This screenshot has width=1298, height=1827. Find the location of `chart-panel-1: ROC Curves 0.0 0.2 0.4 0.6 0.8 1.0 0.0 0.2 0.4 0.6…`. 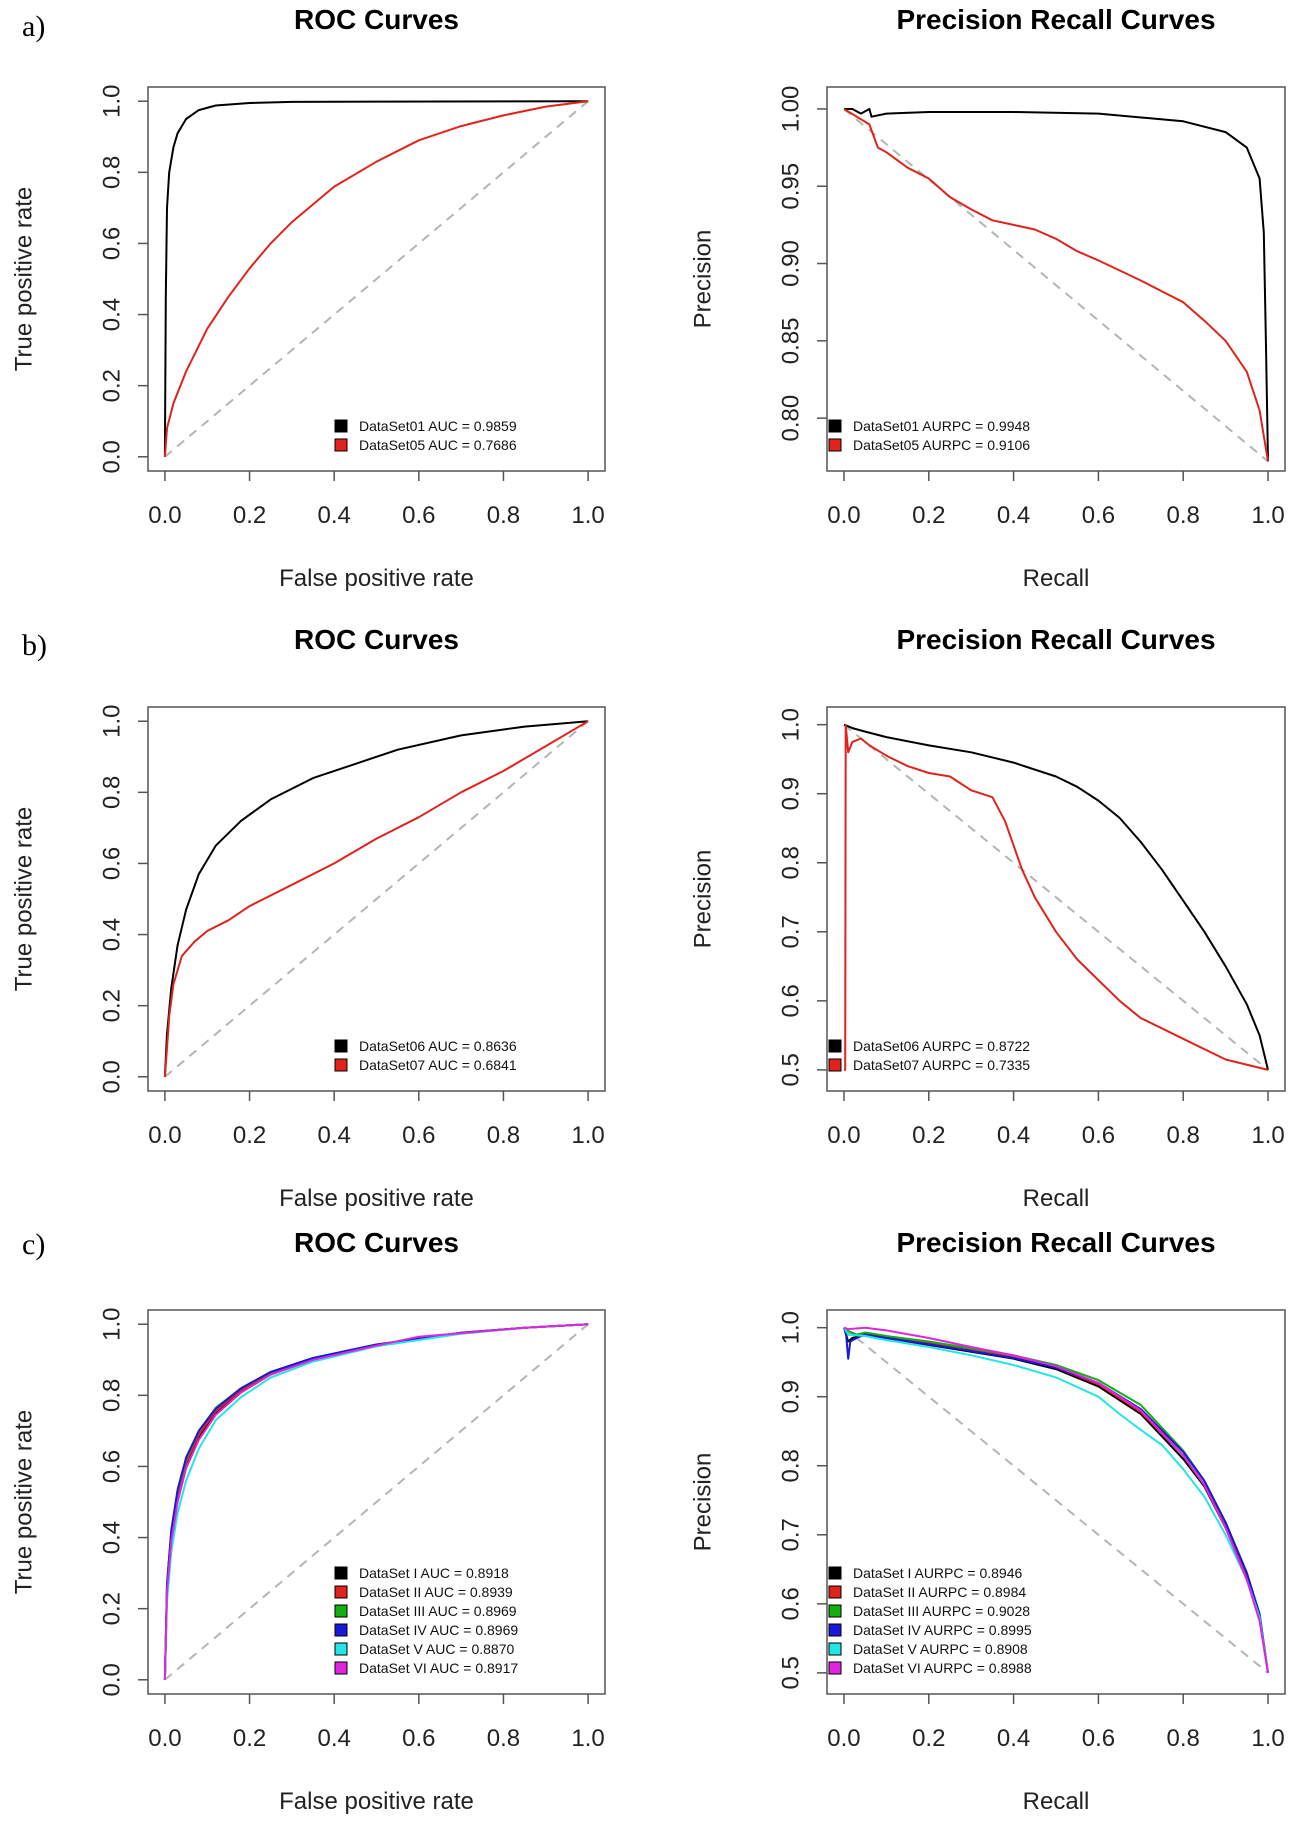

chart-panel-1: ROC Curves 0.0 0.2 0.4 0.6 0.8 1.0 0.0 0.2 0.4 0.6… is located at coordinates (308, 298).